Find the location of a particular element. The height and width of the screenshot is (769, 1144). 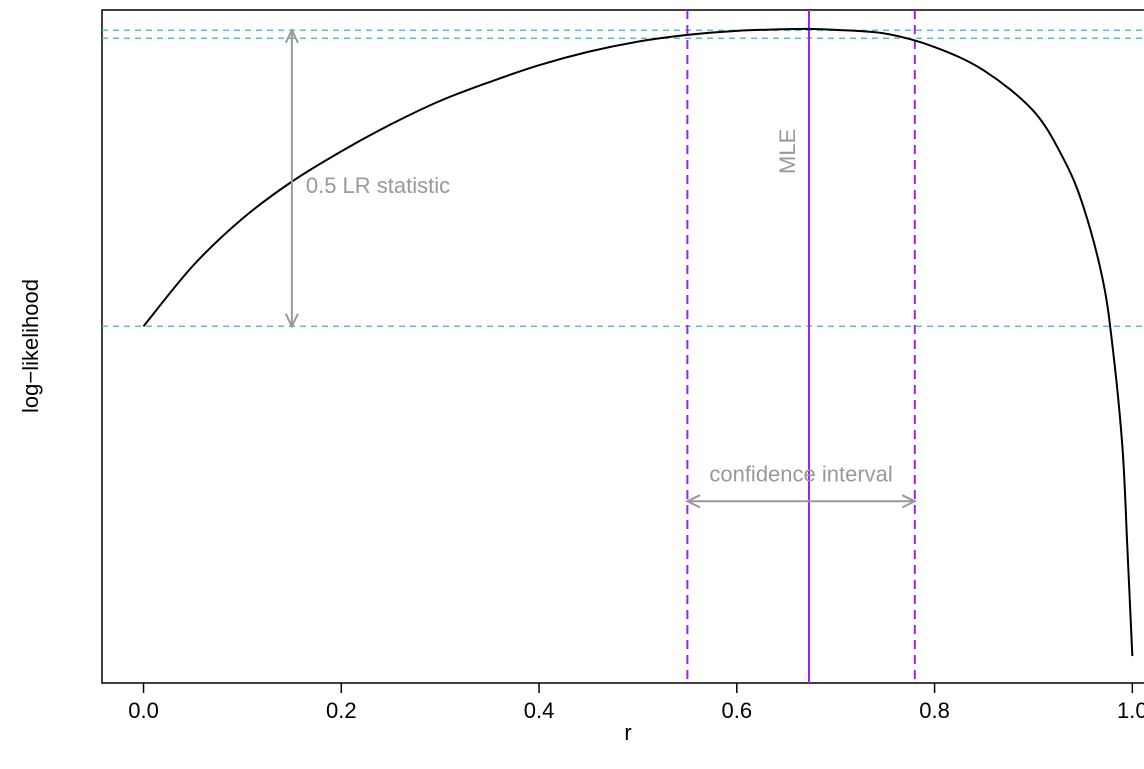

x-axis-label: r is located at coordinates (627, 732).